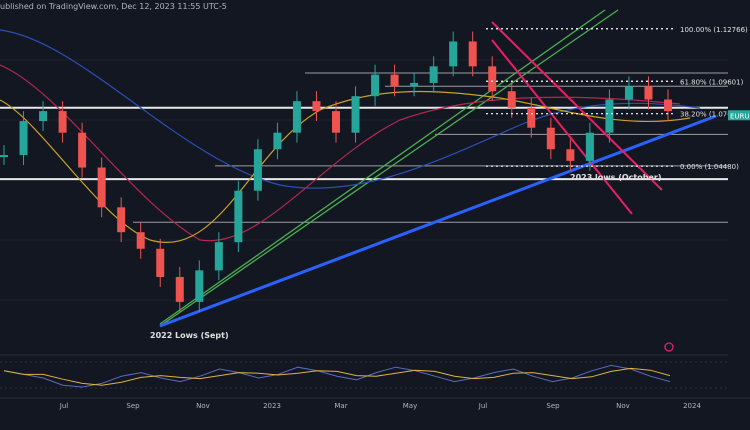  Describe the element at coordinates (669, 347) in the screenshot. I see `replay-icon` at that location.